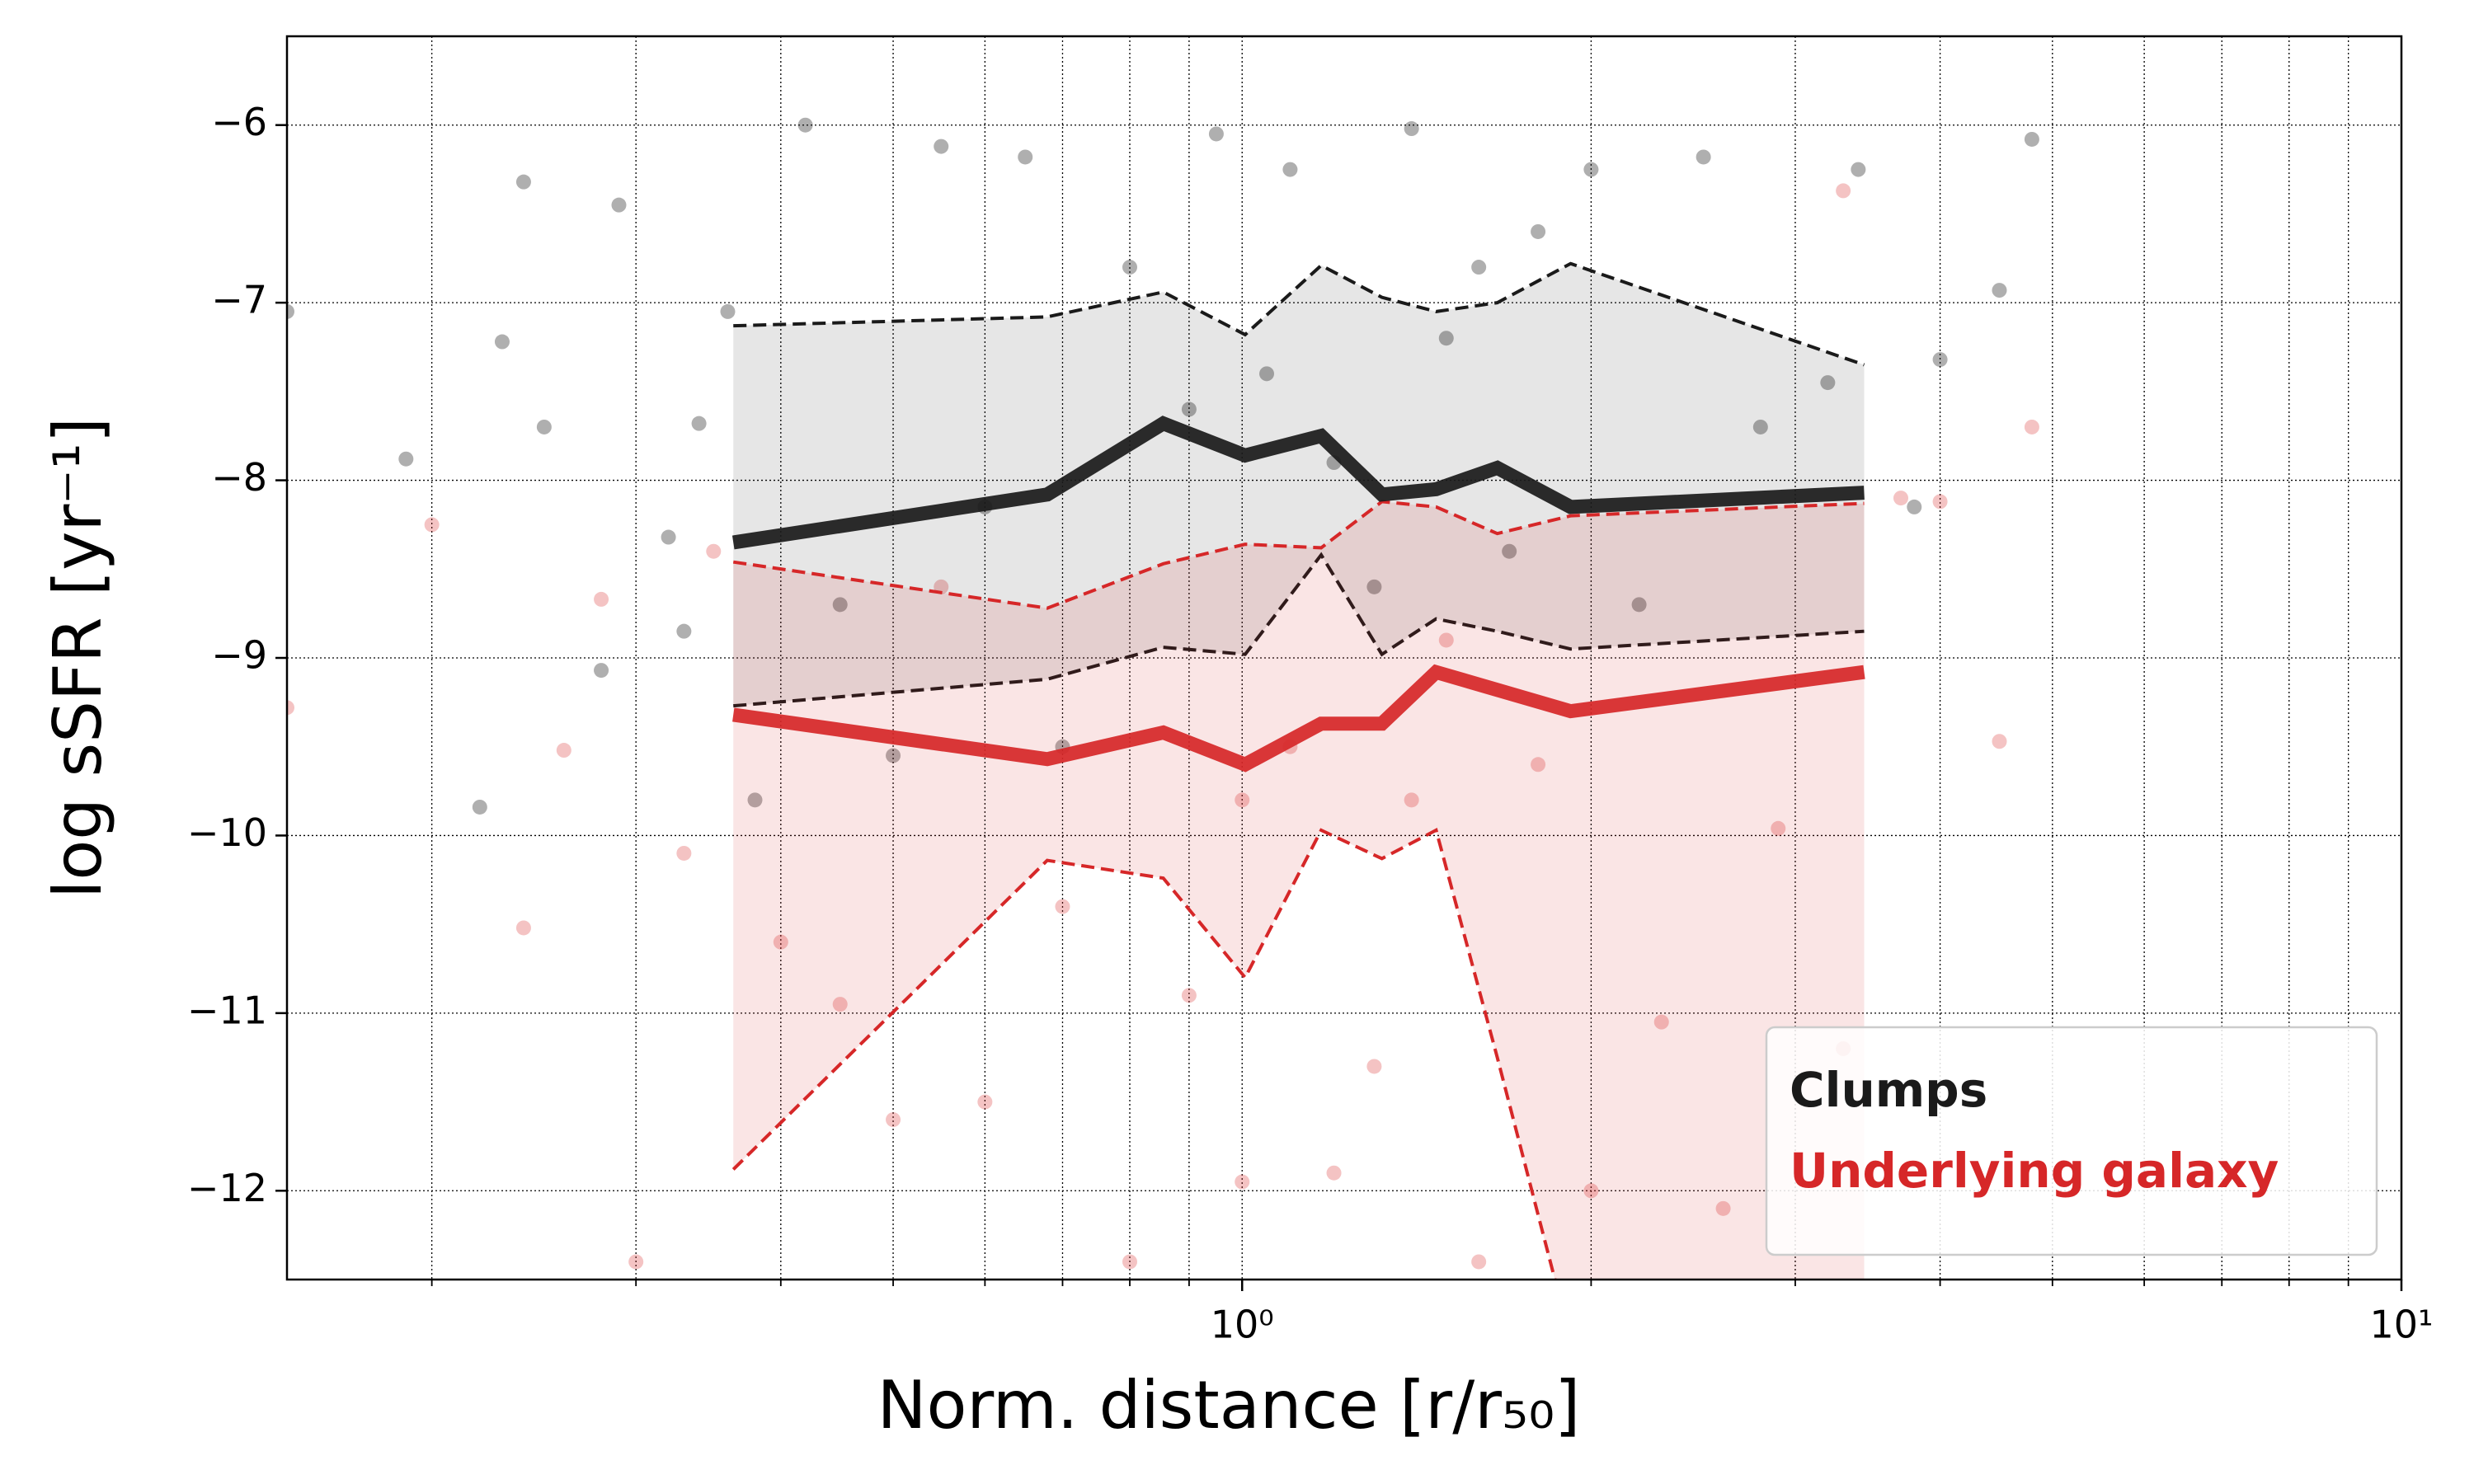  What do you see at coordinates (1888, 1090) in the screenshot?
I see `legend-entry: Clumps` at bounding box center [1888, 1090].